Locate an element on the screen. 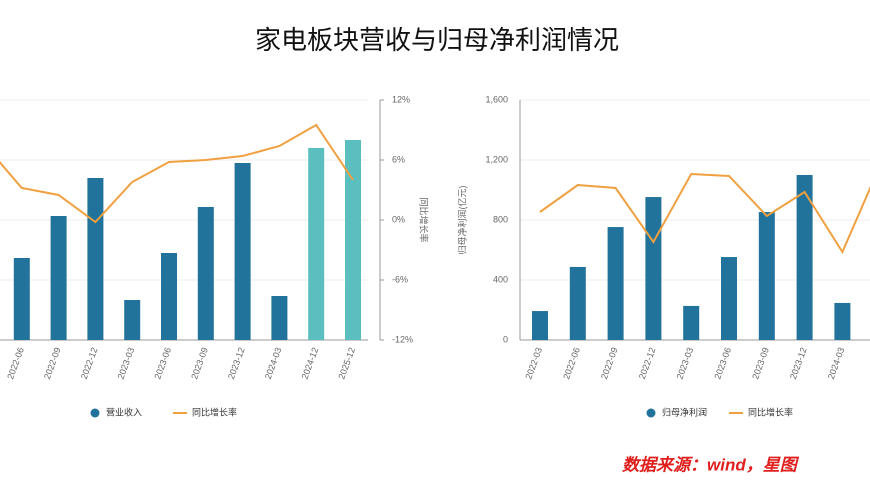  y-tick-label: 1,200 is located at coordinates (496, 159).